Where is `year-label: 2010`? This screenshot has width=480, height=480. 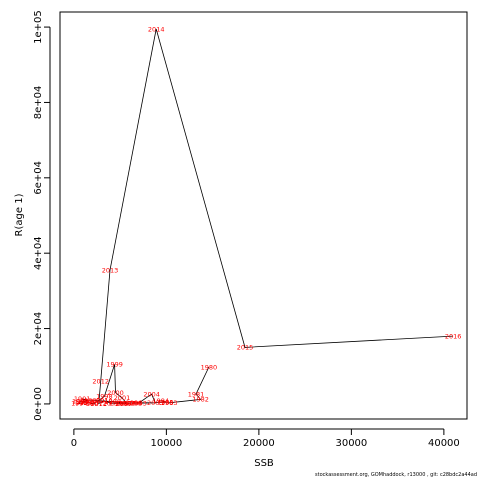 year-label: 2010 is located at coordinates (104, 401).